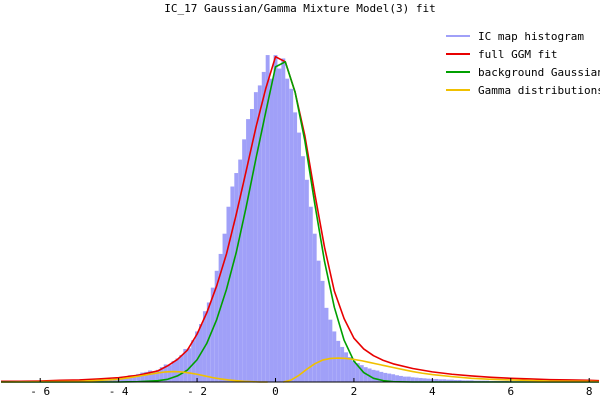  I want to click on x-tick-label: - 6, so click(40, 391).